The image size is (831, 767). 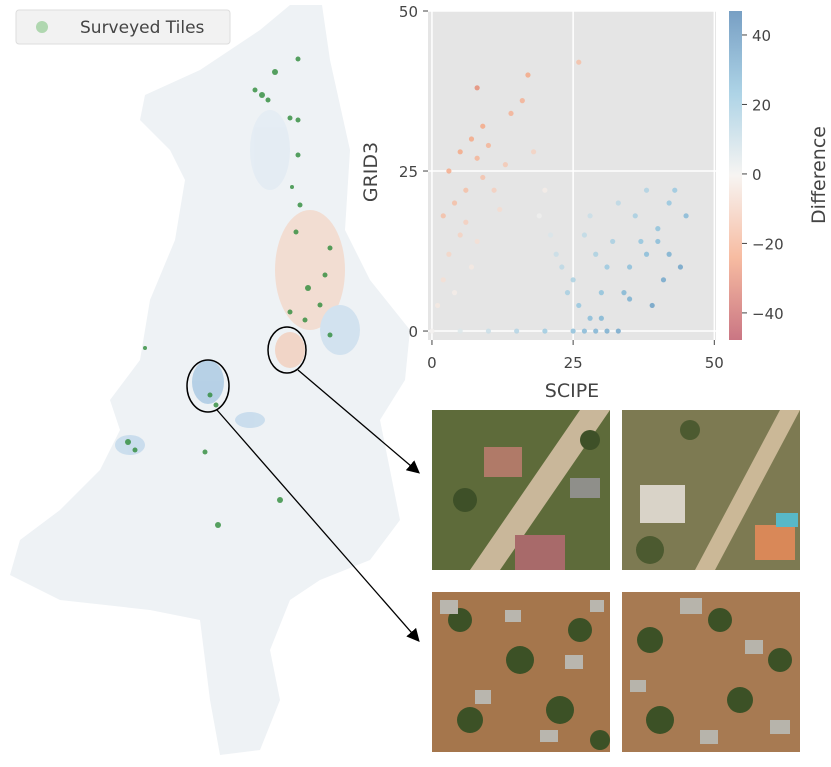 What do you see at coordinates (573, 363) in the screenshot?
I see `x-tick-label: 25` at bounding box center [573, 363].